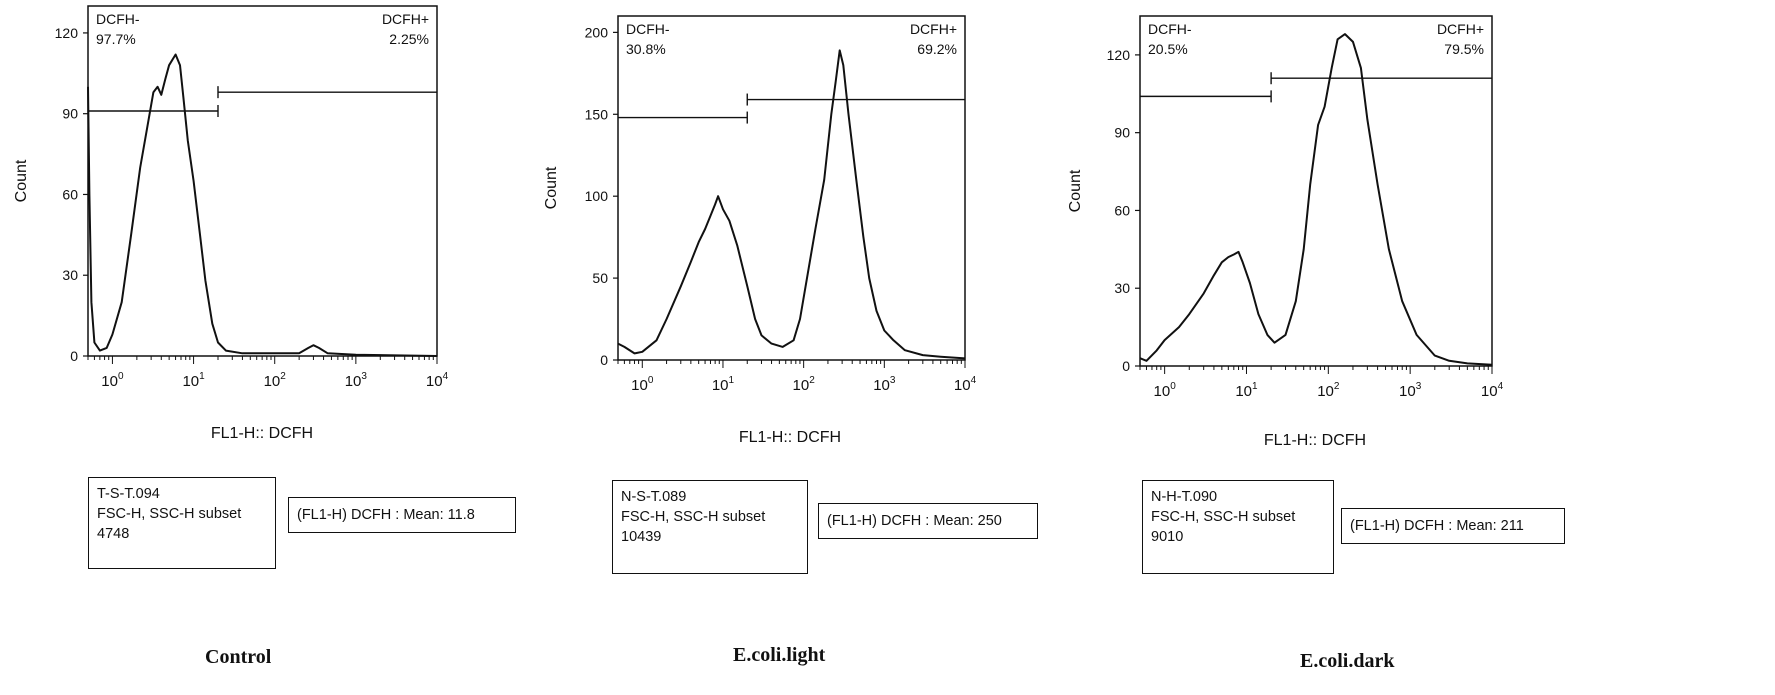 The image size is (1775, 695). Describe the element at coordinates (600, 278) in the screenshot. I see `y-tick-label: 50` at that location.